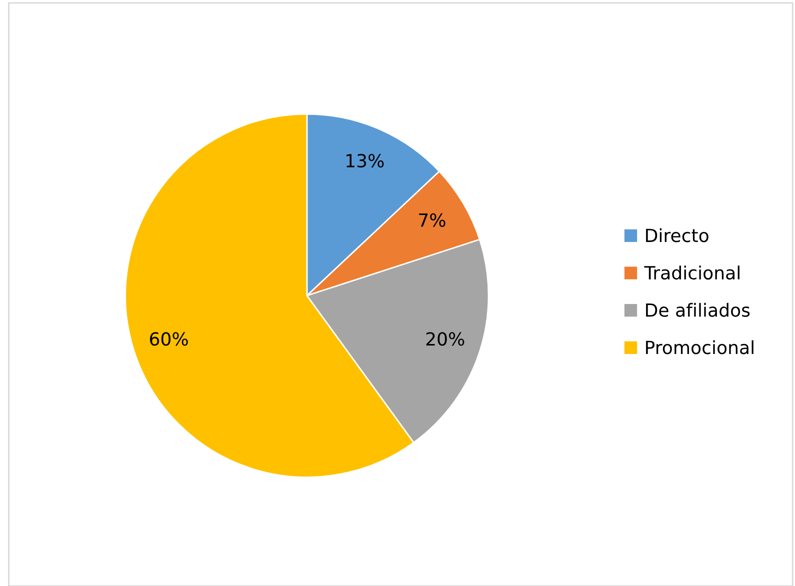 This screenshot has height=586, width=795. Describe the element at coordinates (365, 161) in the screenshot. I see `data-label: 13%` at that location.